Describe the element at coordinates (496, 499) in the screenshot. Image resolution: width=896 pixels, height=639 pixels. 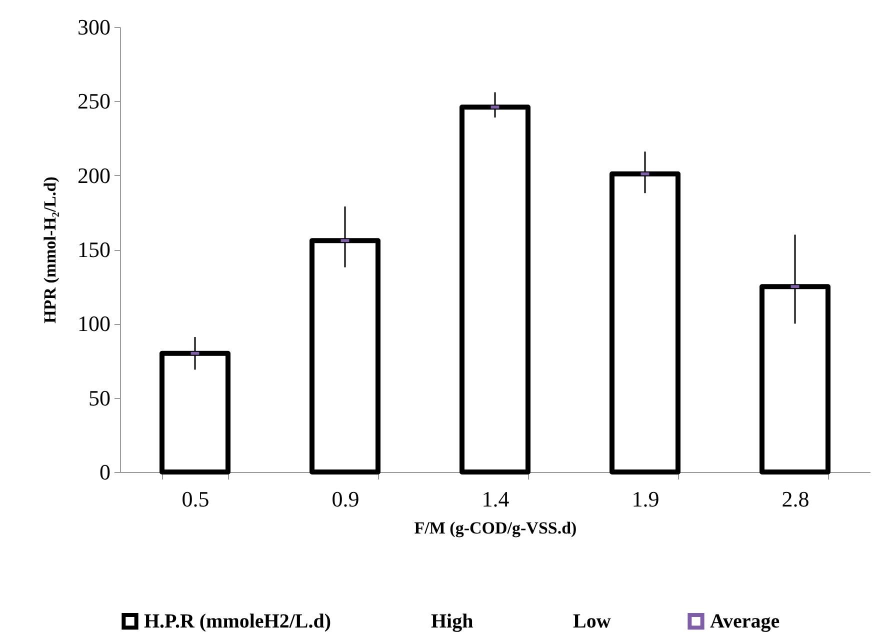
I see `x-tick-label: 1.4` at that location.